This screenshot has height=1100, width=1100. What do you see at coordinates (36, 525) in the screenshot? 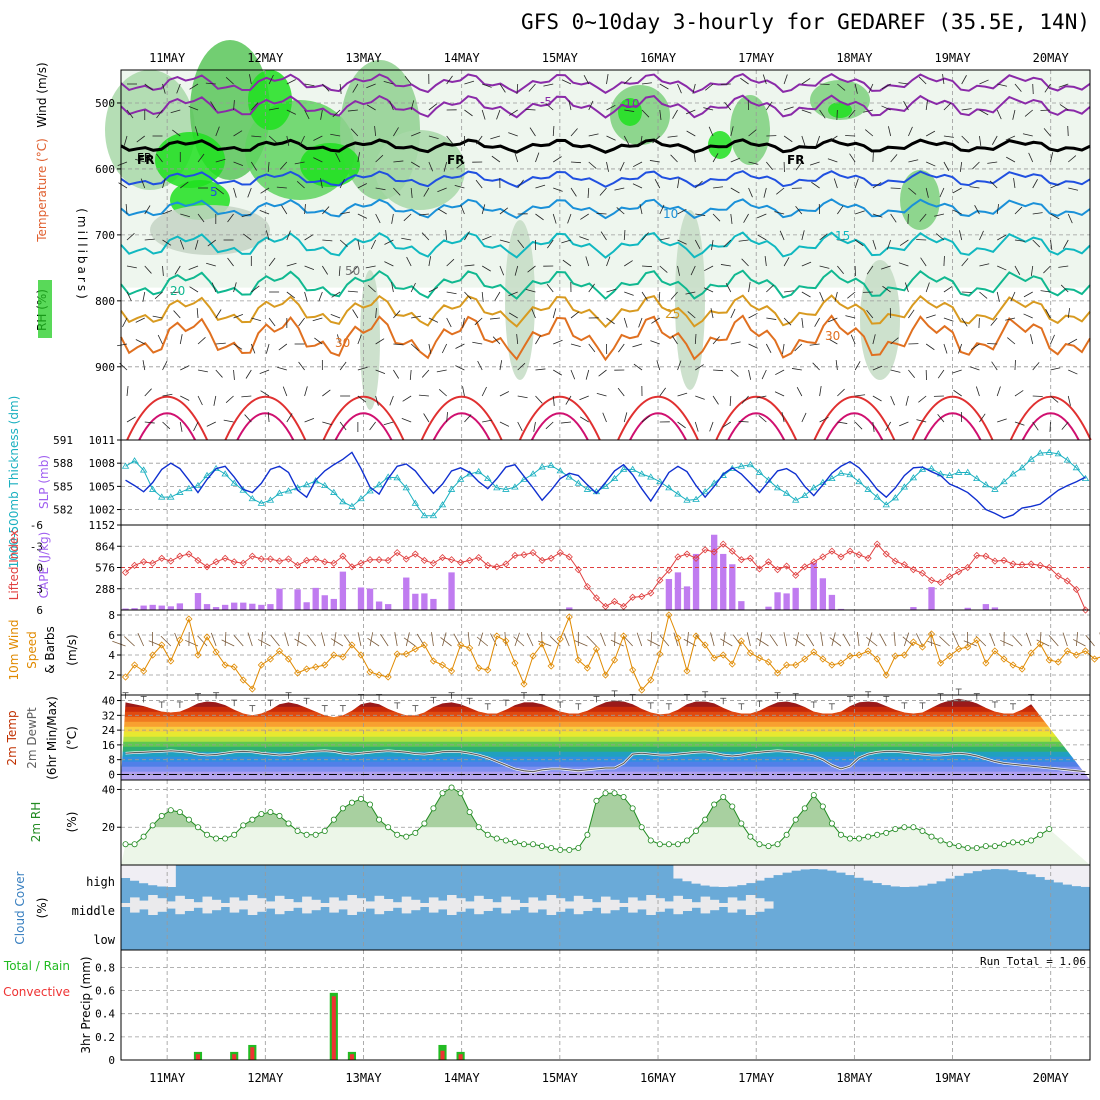
I see `lifted-index-tick-label: -6` at bounding box center [36, 525].